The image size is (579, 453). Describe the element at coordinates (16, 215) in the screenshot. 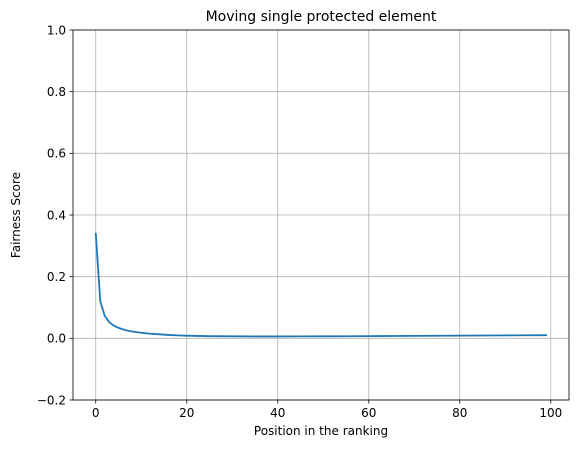

I see `y-axis-label: Fairness Score` at that location.